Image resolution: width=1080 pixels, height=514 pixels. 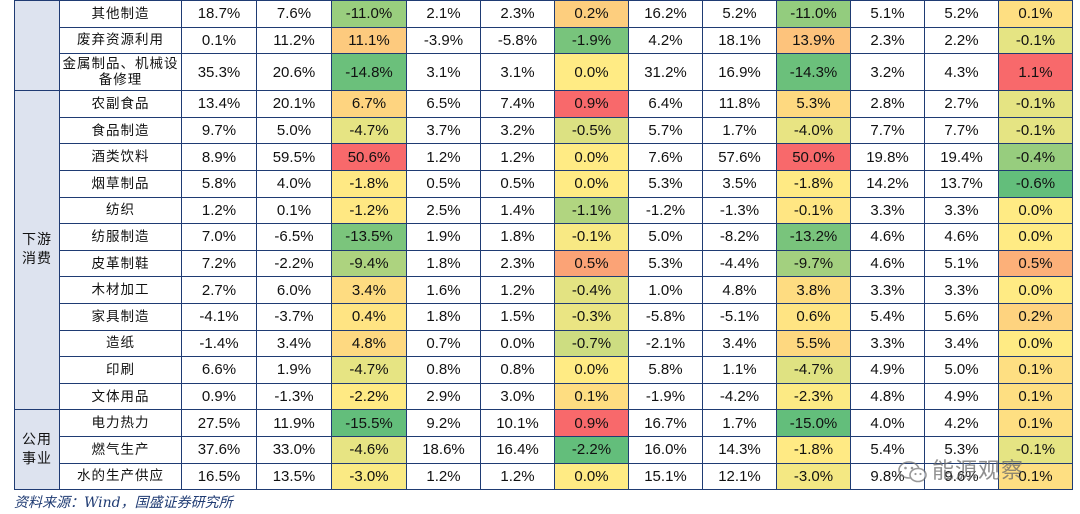 What do you see at coordinates (443, 290) in the screenshot?
I see `value-cell: 1.6%` at bounding box center [443, 290].